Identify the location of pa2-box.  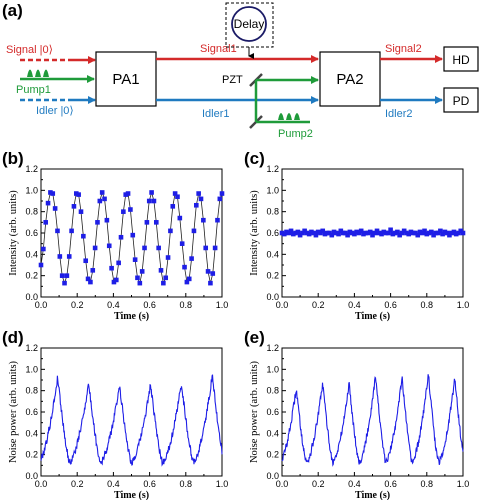
(350, 79).